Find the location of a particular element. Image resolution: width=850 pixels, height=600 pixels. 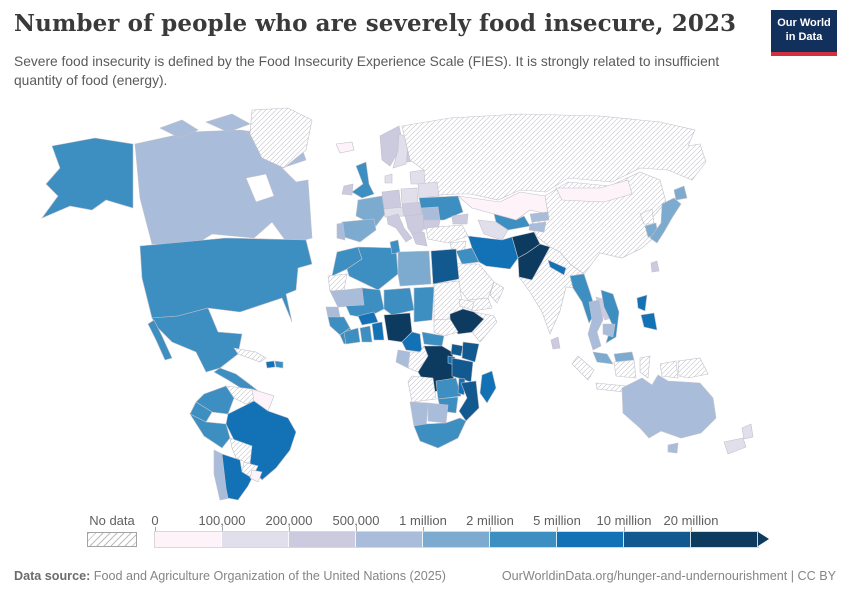

country-iran is located at coordinates (493, 252).